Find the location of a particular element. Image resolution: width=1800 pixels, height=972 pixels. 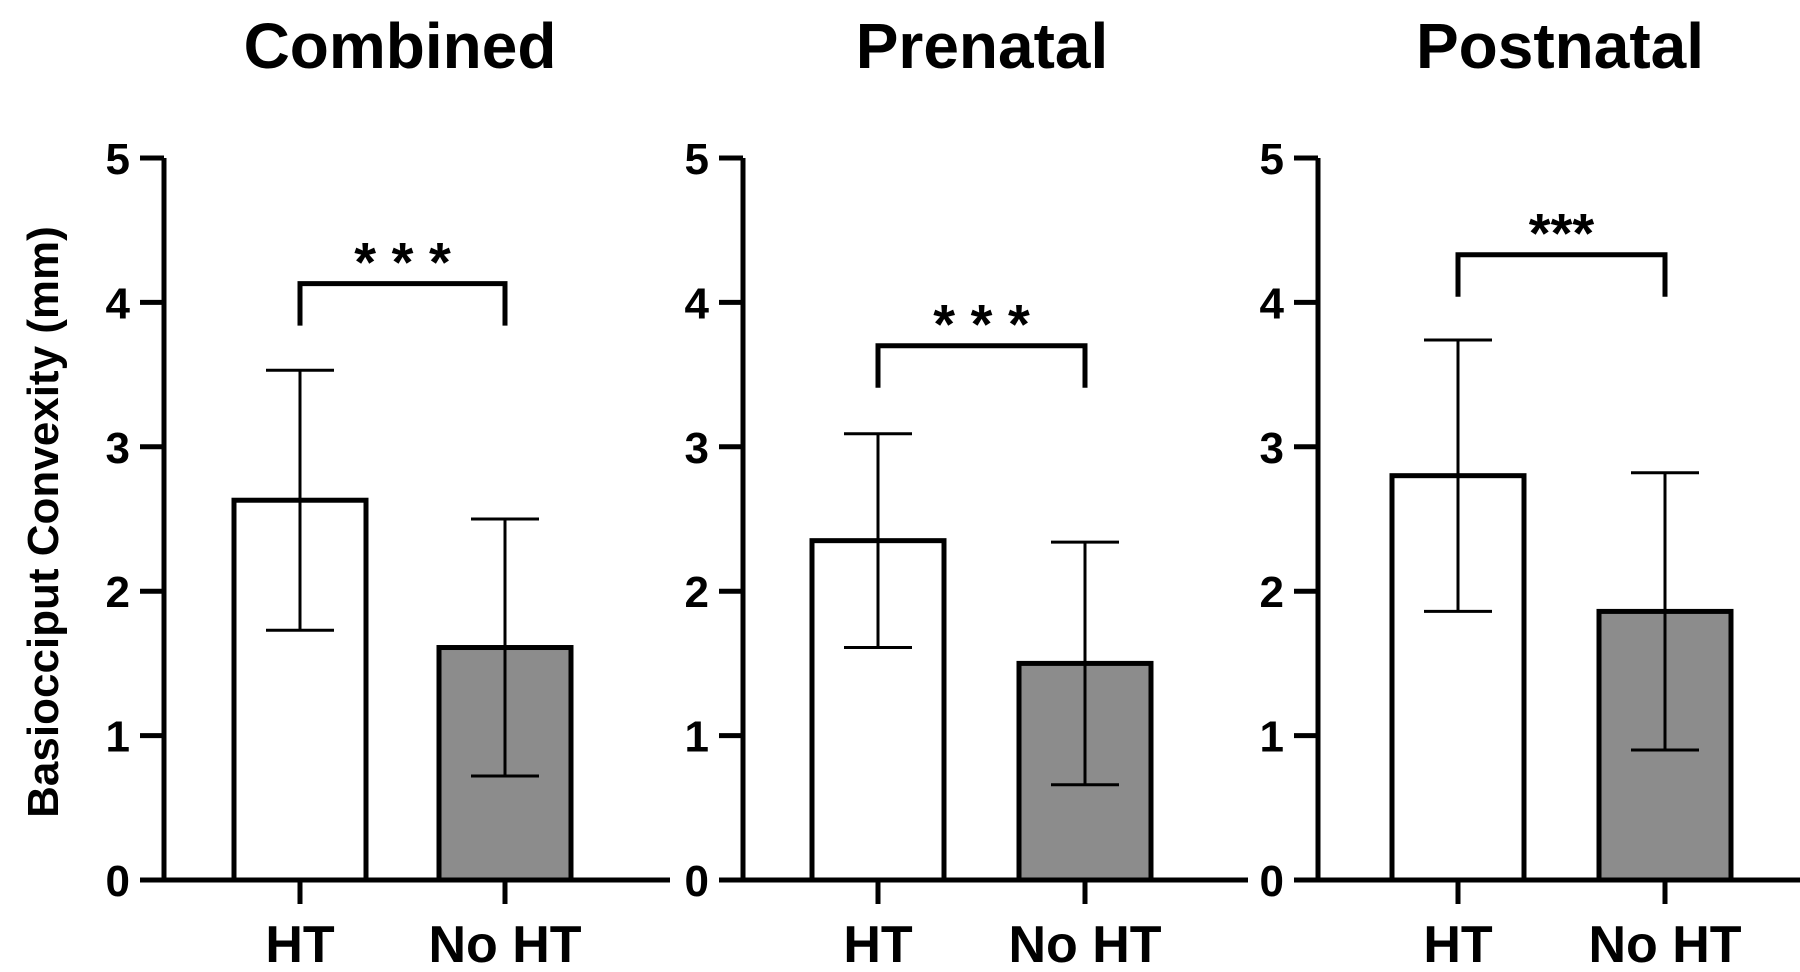

y-axis-label: Basiocciput Convexity (mm) is located at coordinates (43, 522).